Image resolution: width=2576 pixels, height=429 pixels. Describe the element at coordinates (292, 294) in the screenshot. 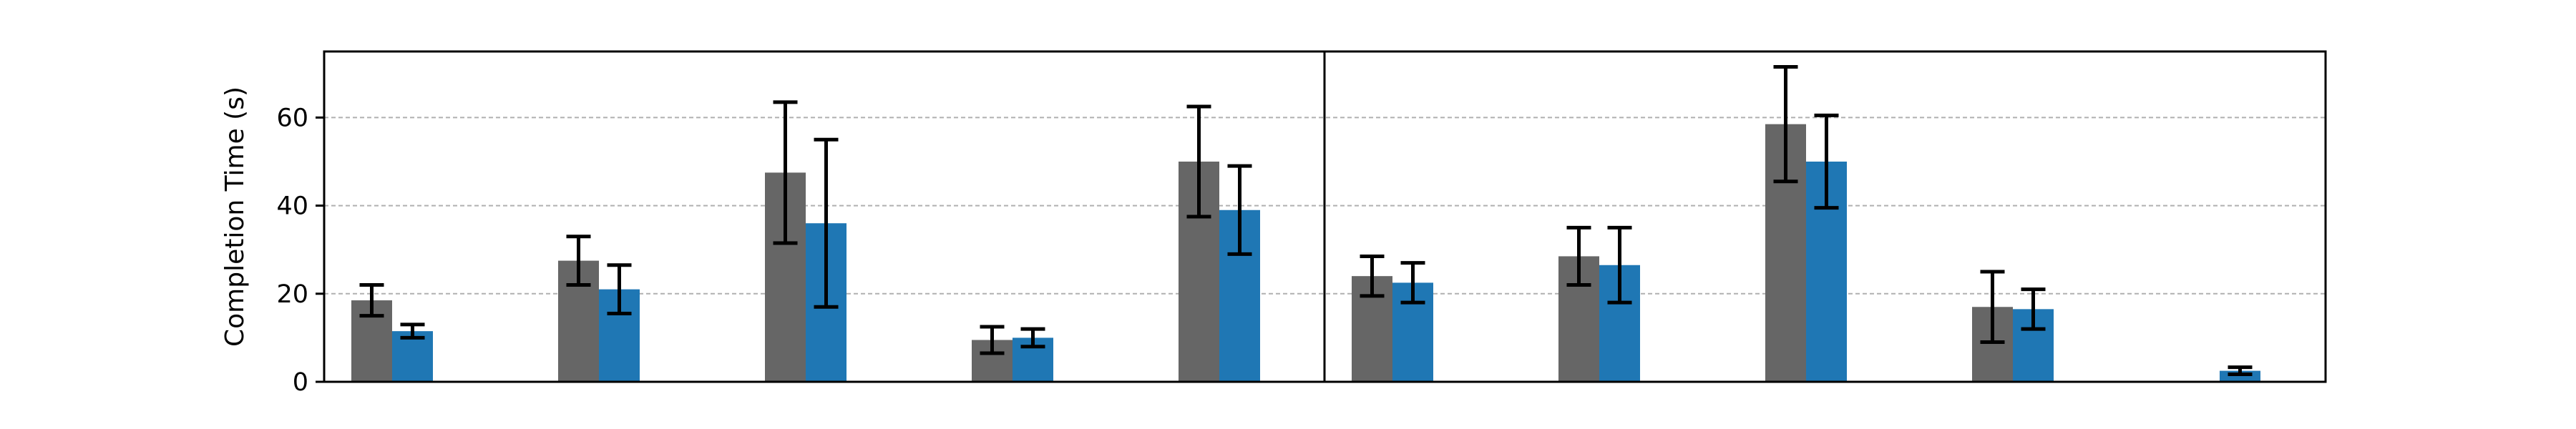

I see `y-tick-label: 20` at that location.